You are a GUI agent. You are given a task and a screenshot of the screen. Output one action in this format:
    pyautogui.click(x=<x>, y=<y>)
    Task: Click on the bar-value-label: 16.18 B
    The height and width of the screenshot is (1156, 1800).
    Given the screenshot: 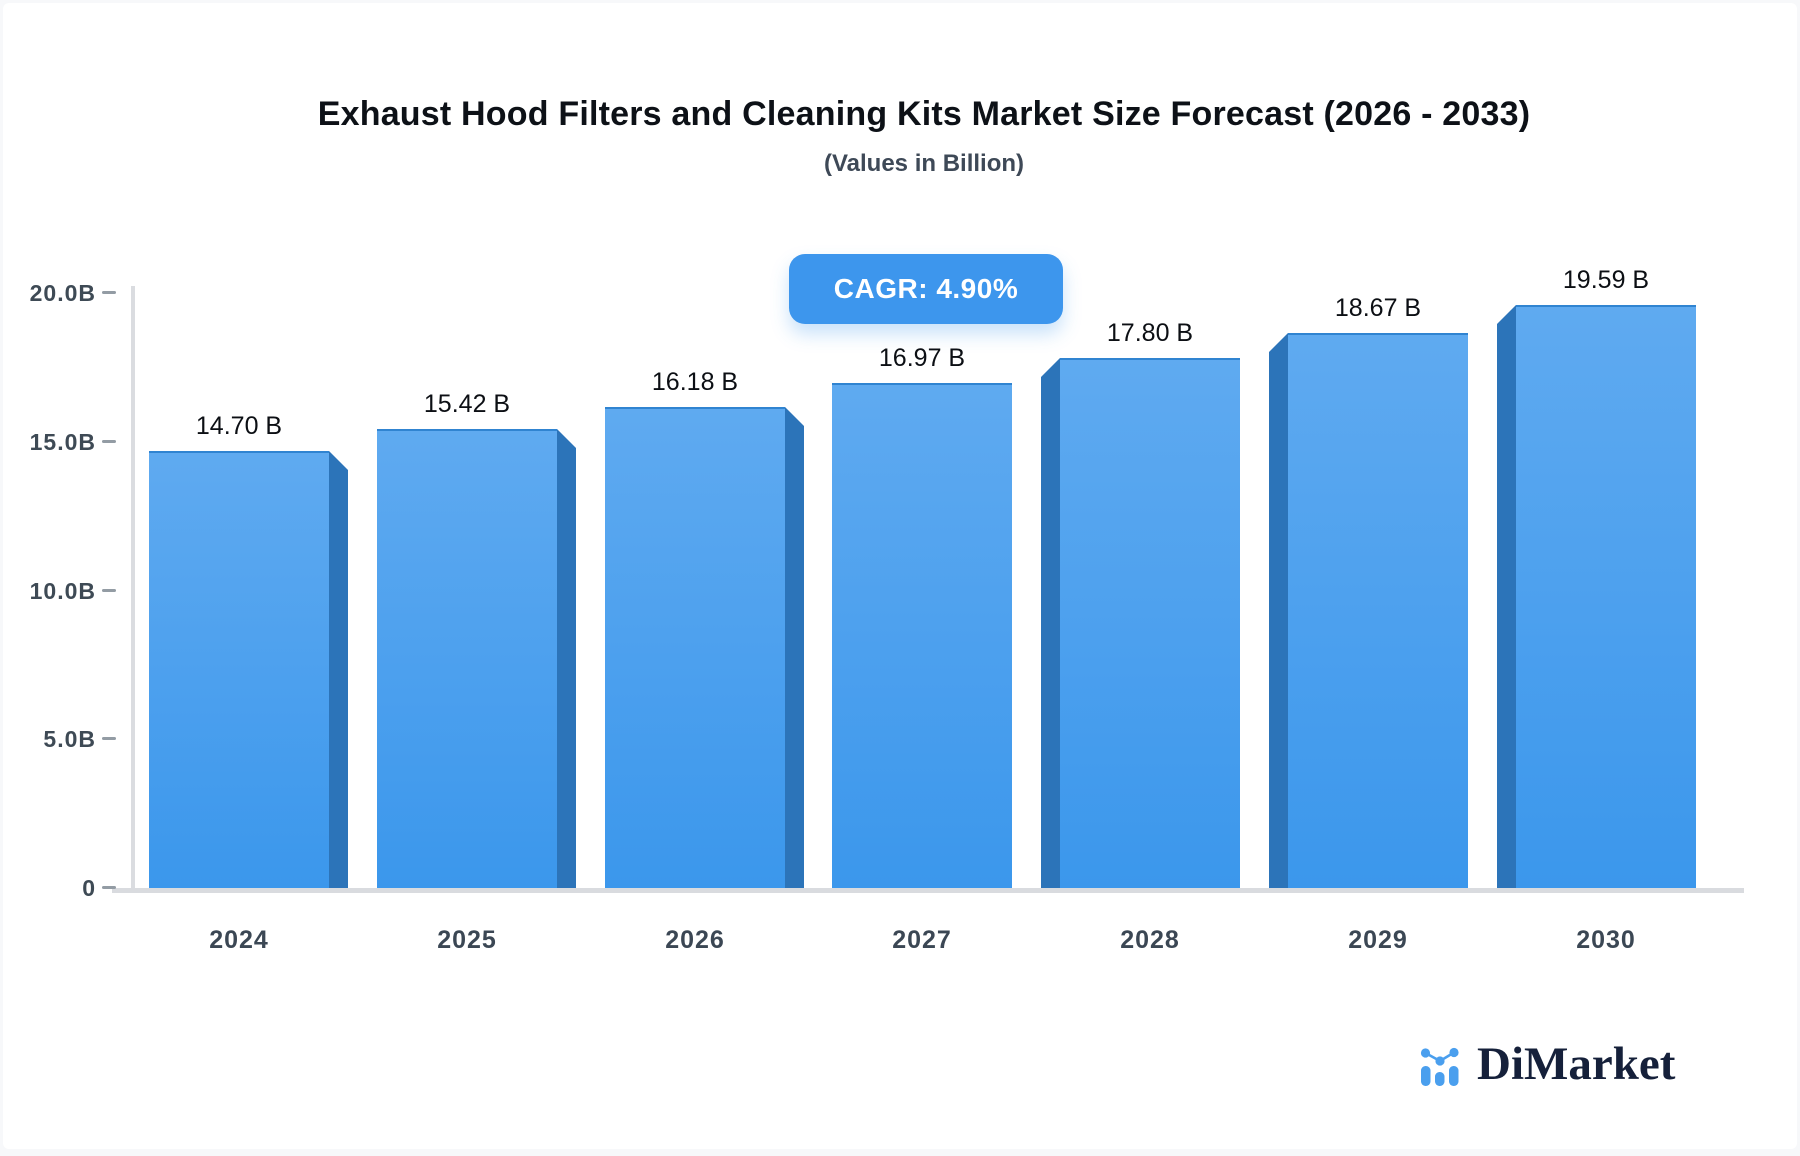 What is the action you would take?
    pyautogui.click(x=695, y=382)
    